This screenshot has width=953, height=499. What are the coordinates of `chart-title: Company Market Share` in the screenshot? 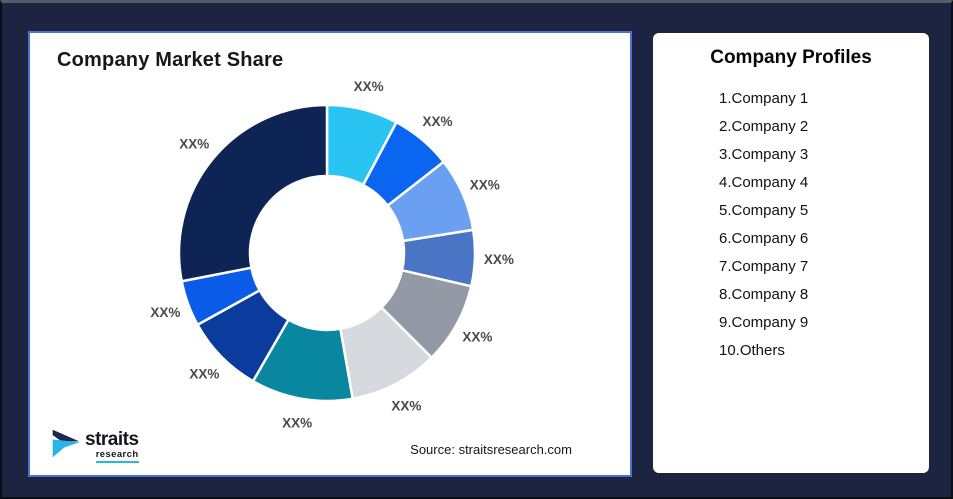 It's located at (170, 60).